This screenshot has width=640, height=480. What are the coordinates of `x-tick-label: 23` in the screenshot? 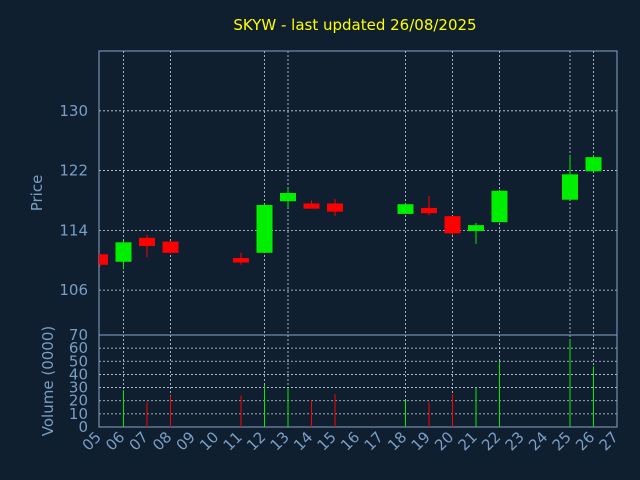 It's located at (515, 441).